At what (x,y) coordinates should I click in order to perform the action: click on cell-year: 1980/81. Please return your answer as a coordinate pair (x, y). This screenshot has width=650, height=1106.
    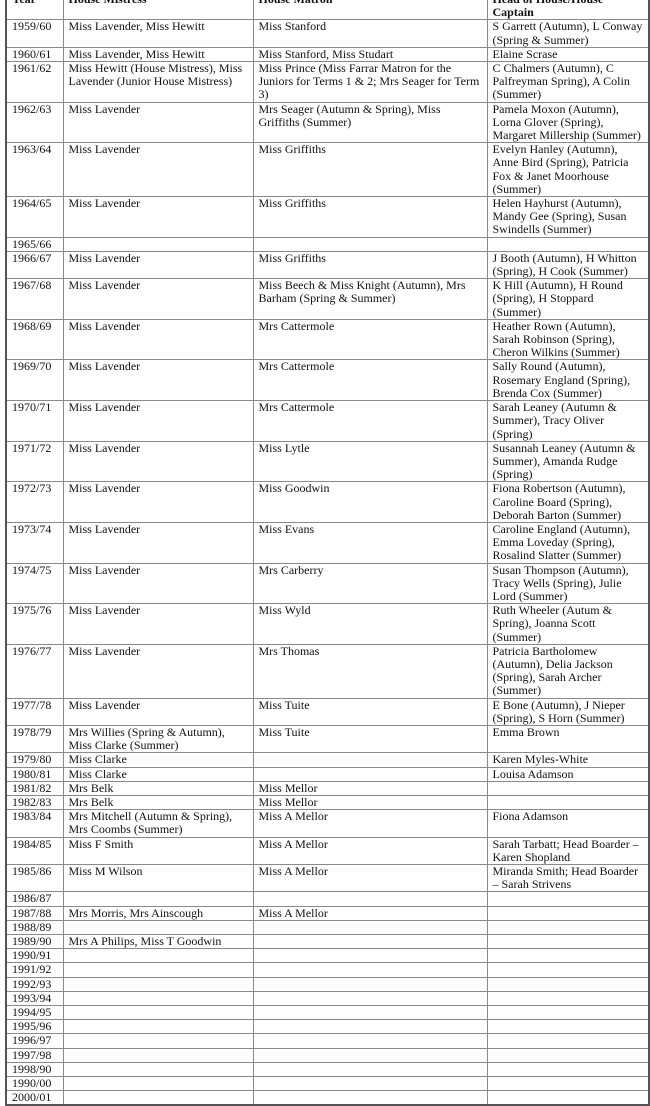
    Looking at the image, I should click on (34, 774).